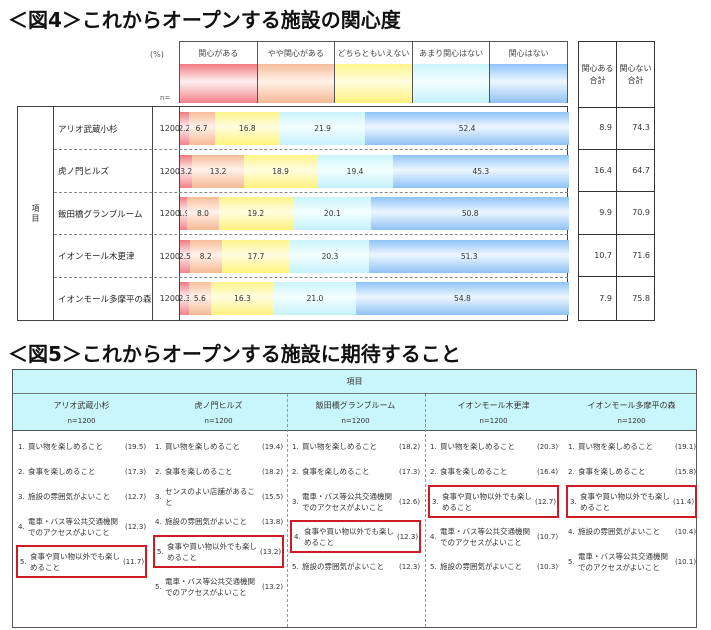 This screenshot has height=630, width=711. I want to click on highlighted-list-item: 3. 食事や買い物以外でも楽しめること (12.7), so click(493, 501).